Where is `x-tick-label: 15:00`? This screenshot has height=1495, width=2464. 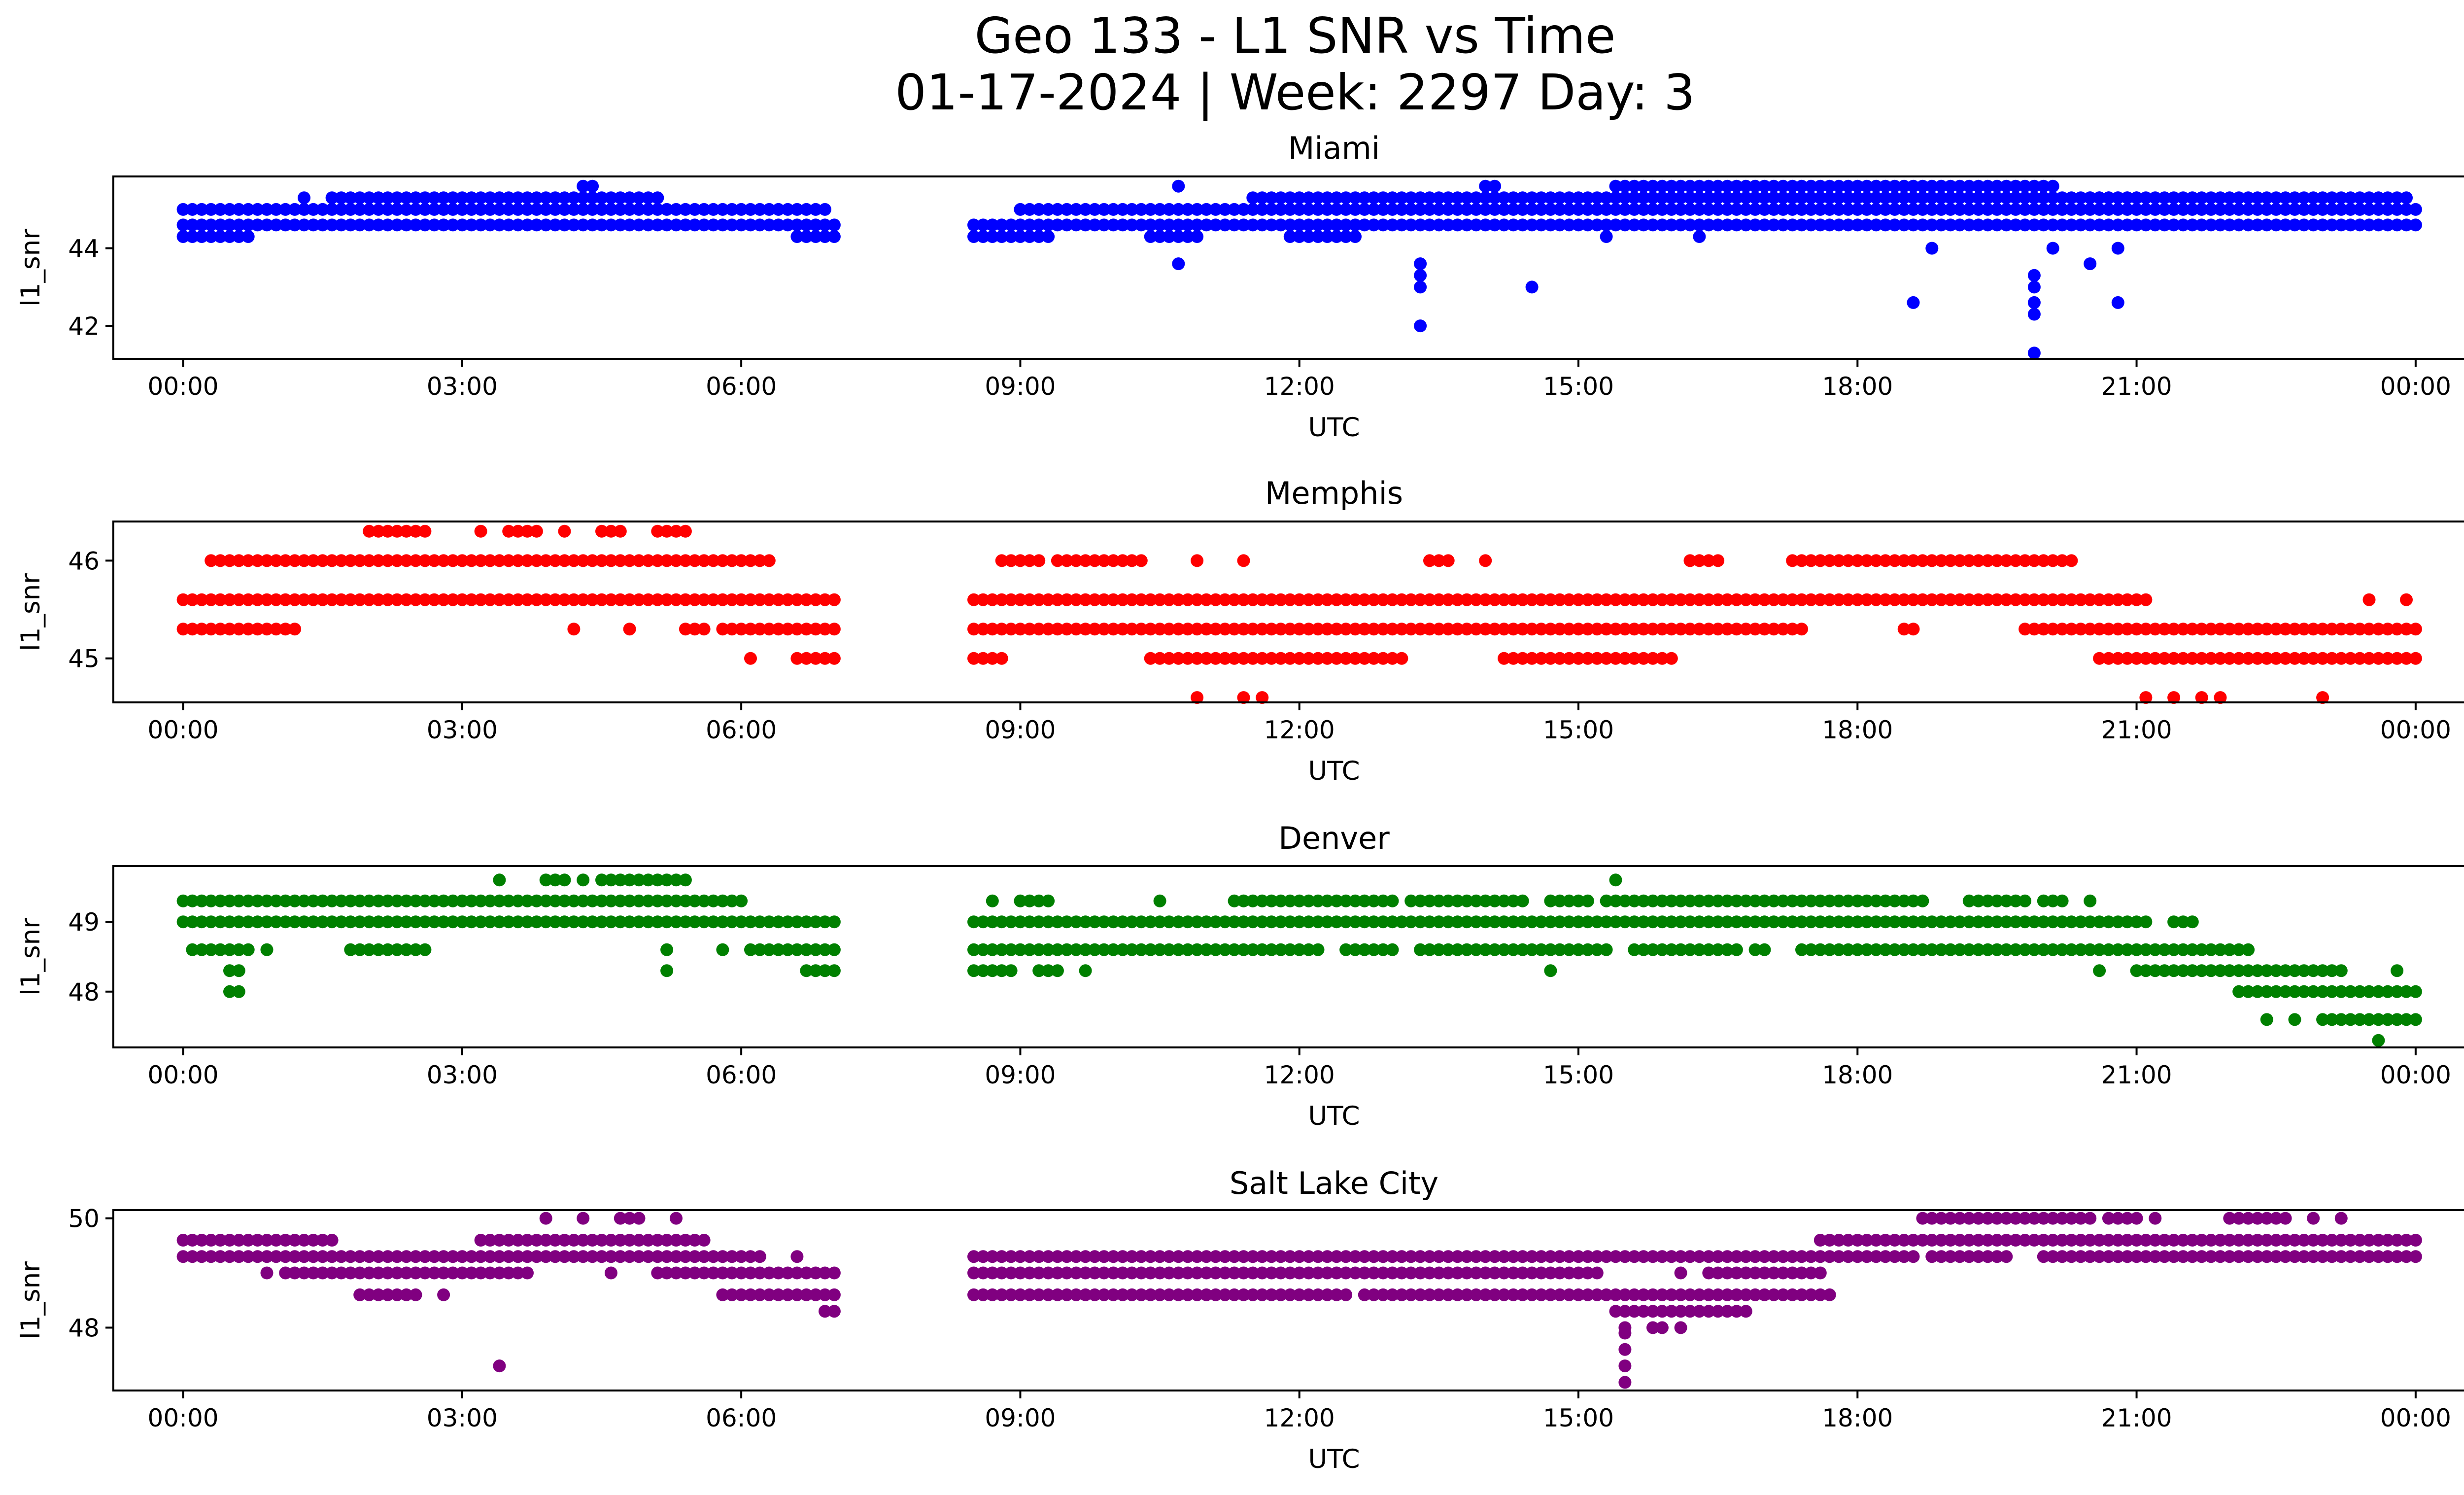 x-tick-label: 15:00 is located at coordinates (1578, 1075).